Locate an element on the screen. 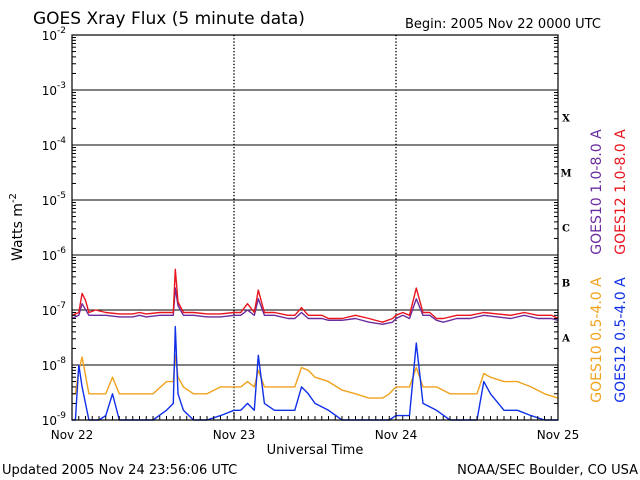 Image resolution: width=640 pixels, height=480 pixels. legend-entry-0: GOES10 1.0-8.0 A is located at coordinates (597, 192).